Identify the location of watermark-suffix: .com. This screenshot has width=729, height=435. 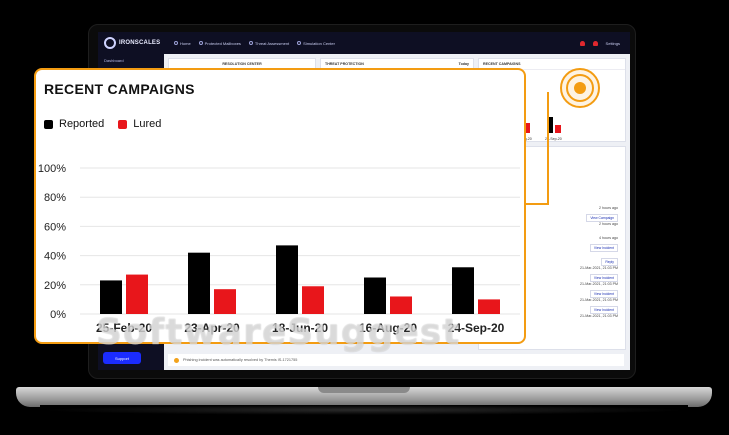
(582, 344).